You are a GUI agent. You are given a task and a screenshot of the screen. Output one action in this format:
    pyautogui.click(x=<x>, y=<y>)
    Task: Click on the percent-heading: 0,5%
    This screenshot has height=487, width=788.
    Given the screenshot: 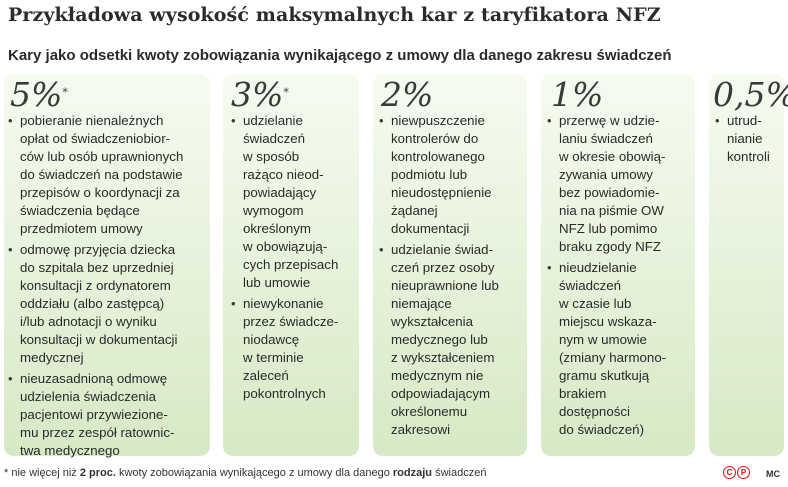 What is the action you would take?
    pyautogui.click(x=750, y=94)
    